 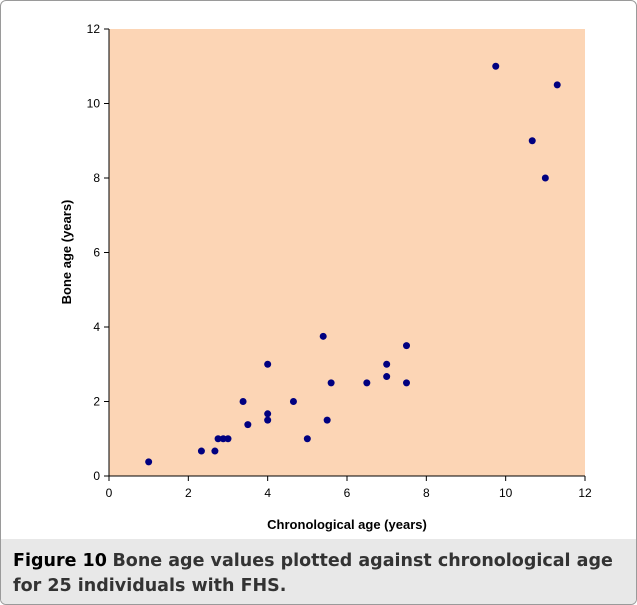 I want to click on caption-label: Figure 10, so click(x=60, y=561).